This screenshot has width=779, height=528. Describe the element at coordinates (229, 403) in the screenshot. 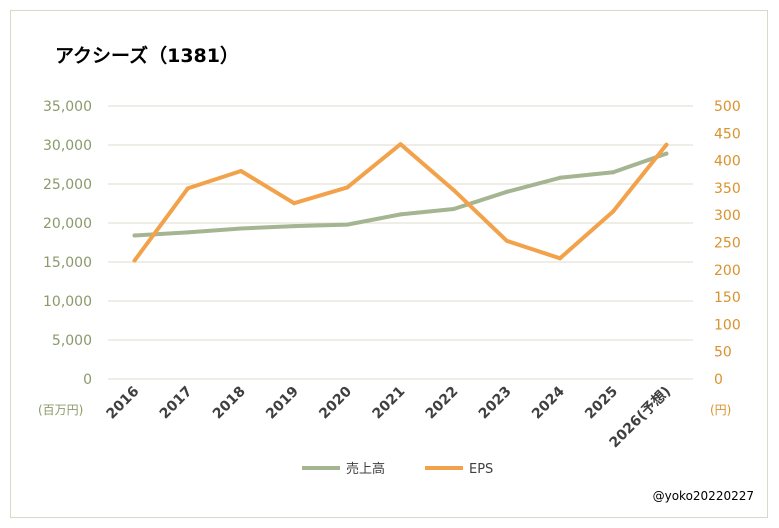

I see `category-label: 2018` at that location.